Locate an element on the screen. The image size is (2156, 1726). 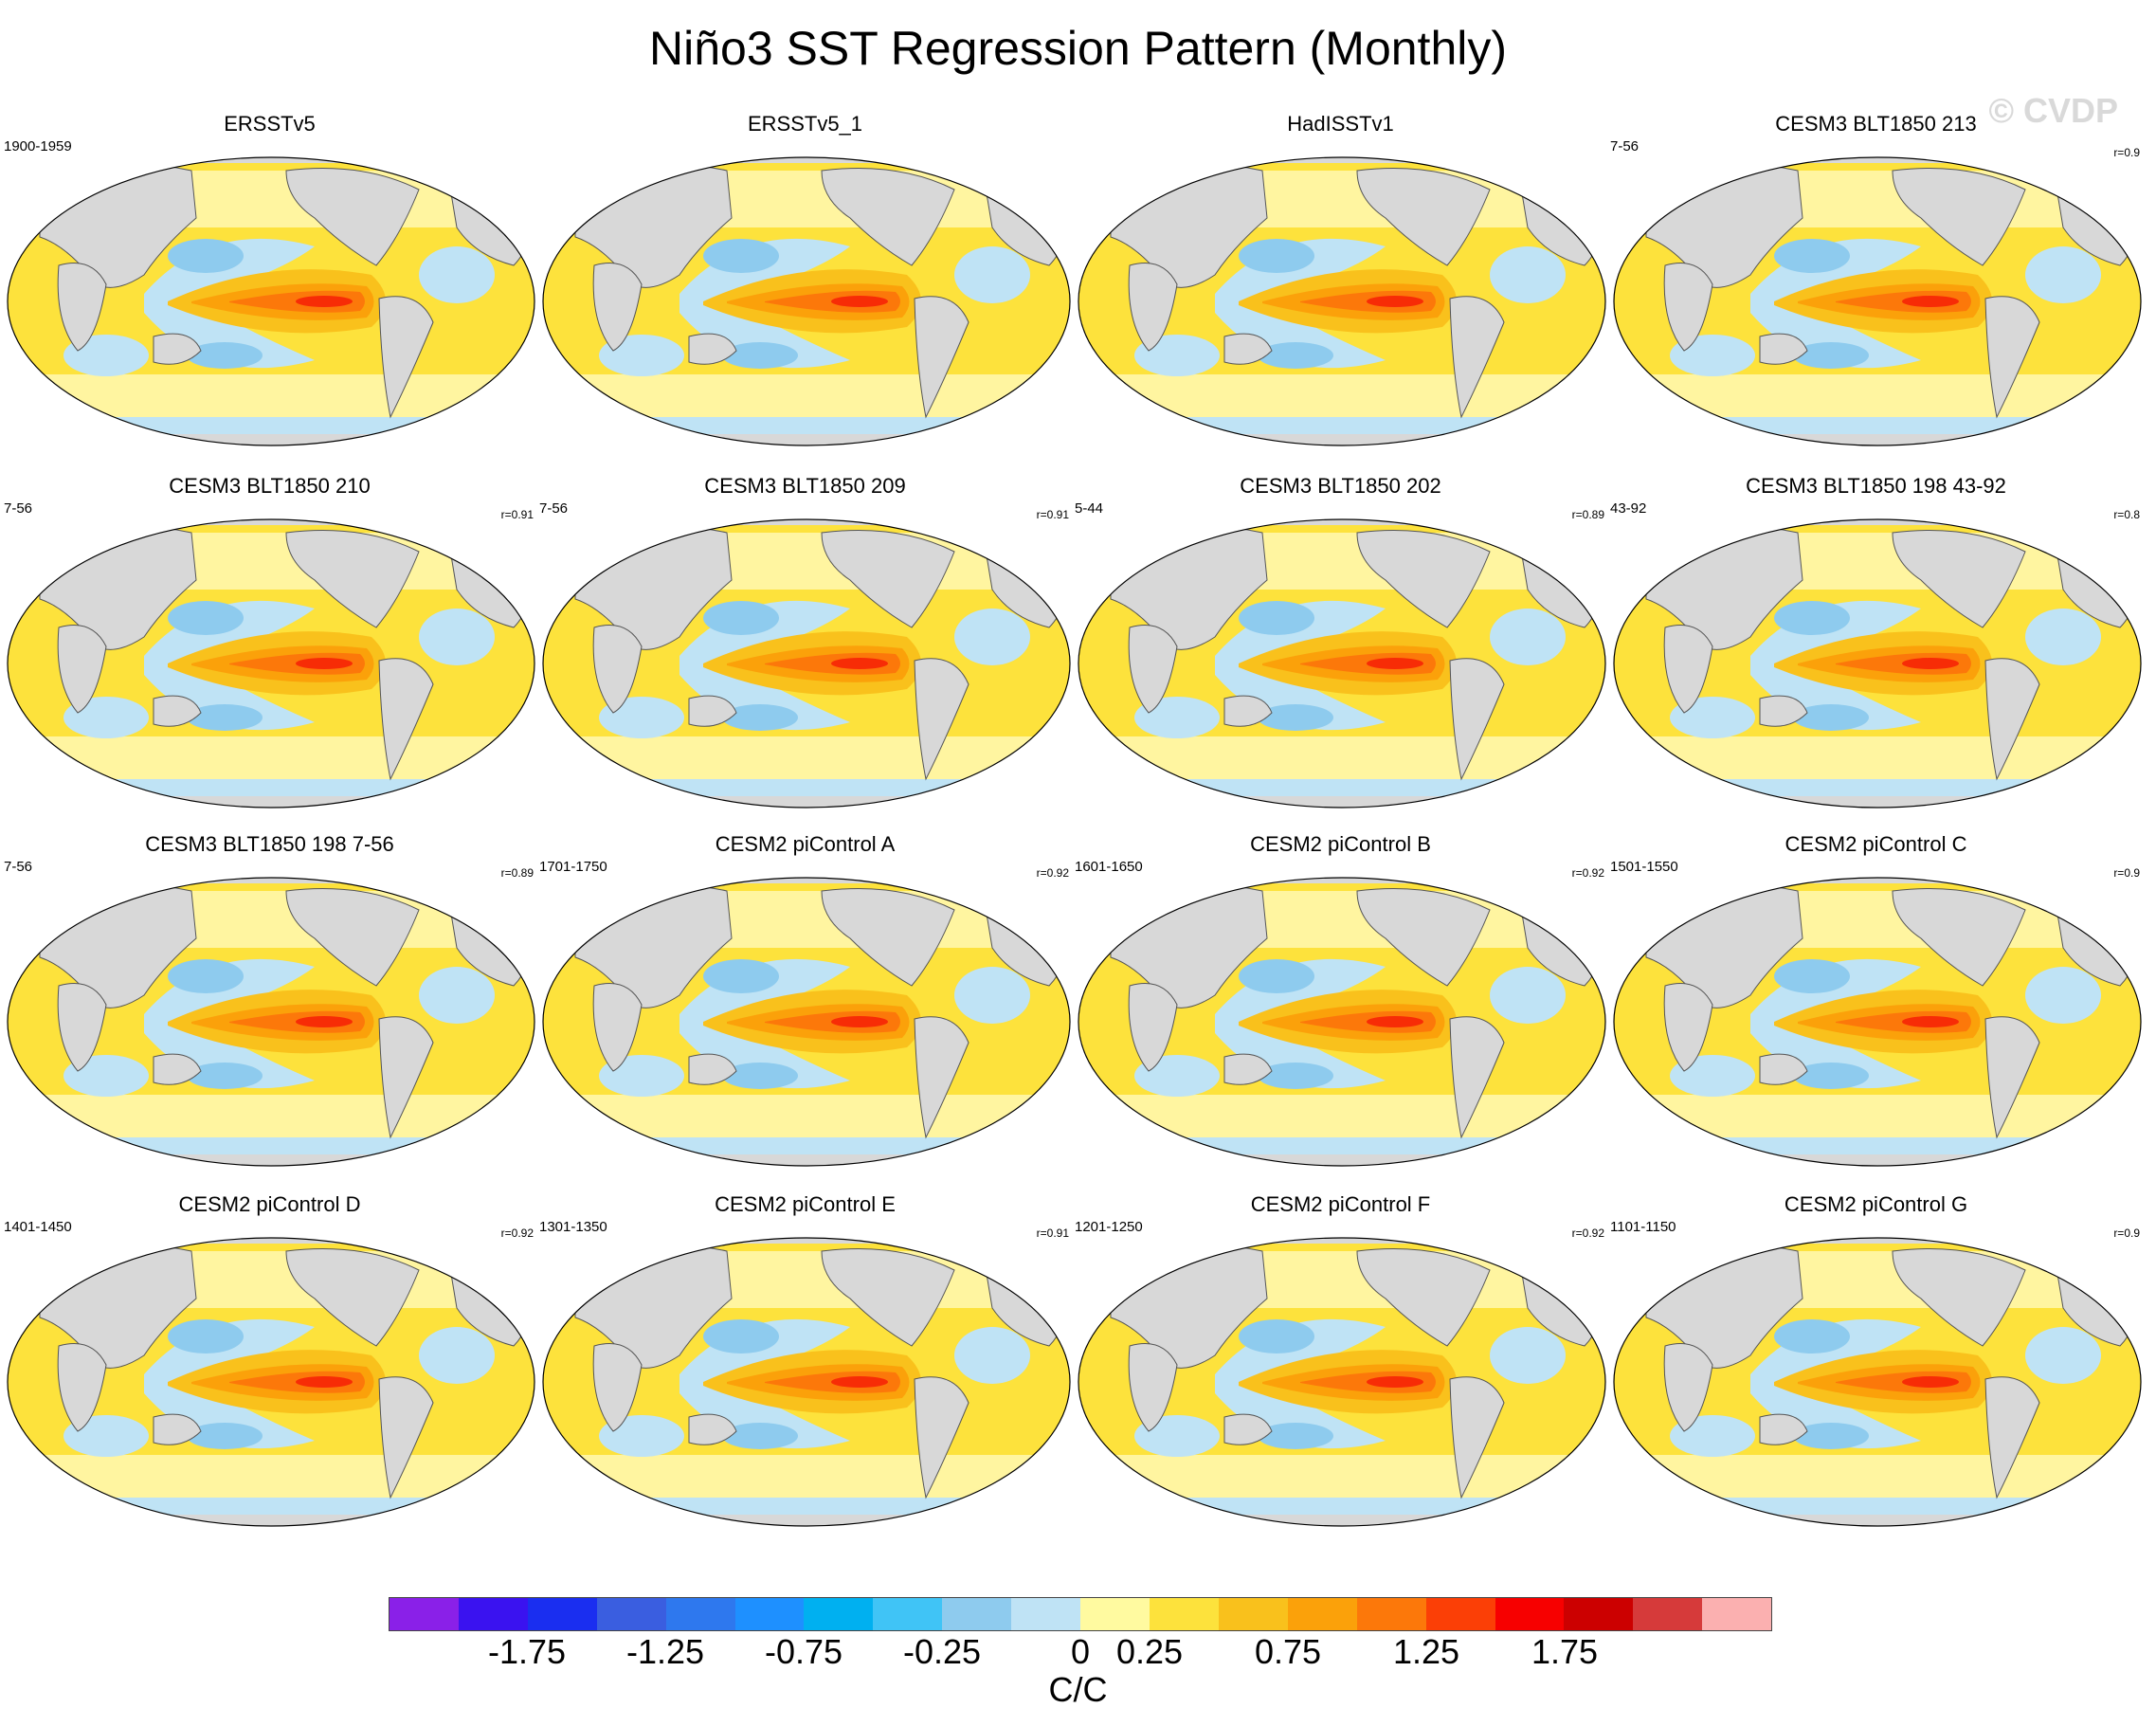
map-panel: HadISSTv1 is located at coordinates (1341, 288).